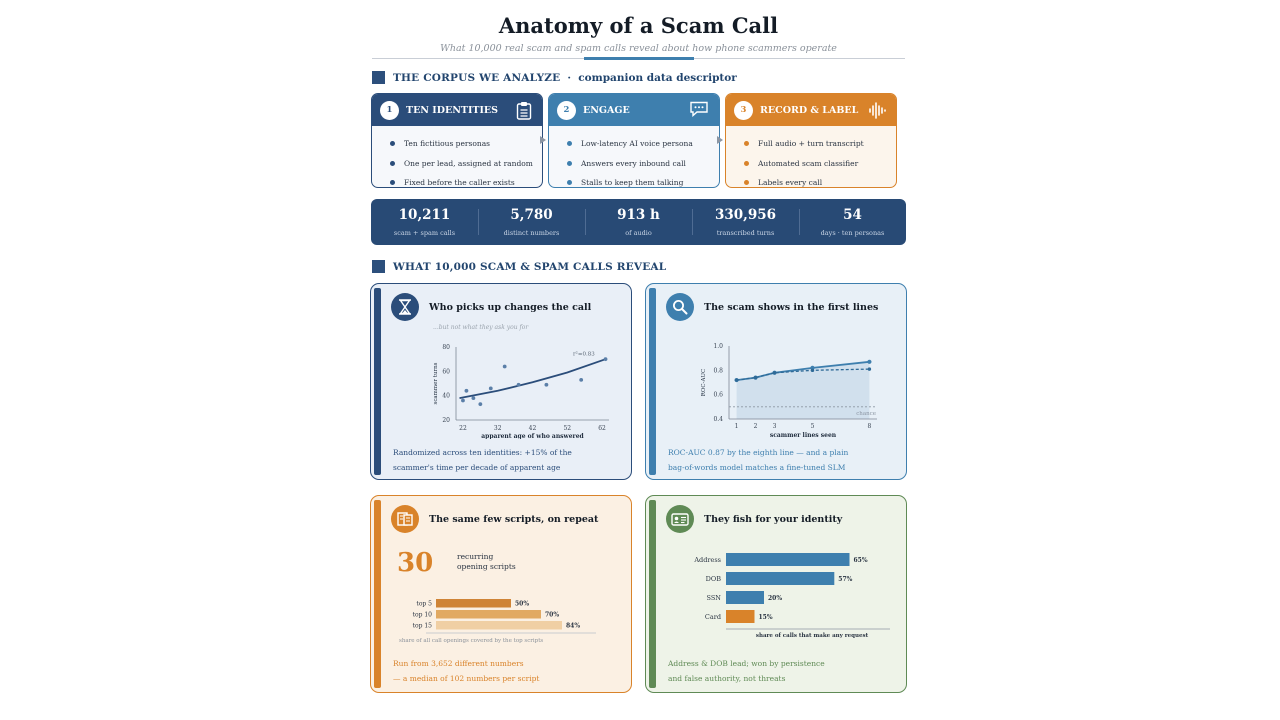  Describe the element at coordinates (813, 426) in the screenshot. I see `x-tick-label: 5` at that location.